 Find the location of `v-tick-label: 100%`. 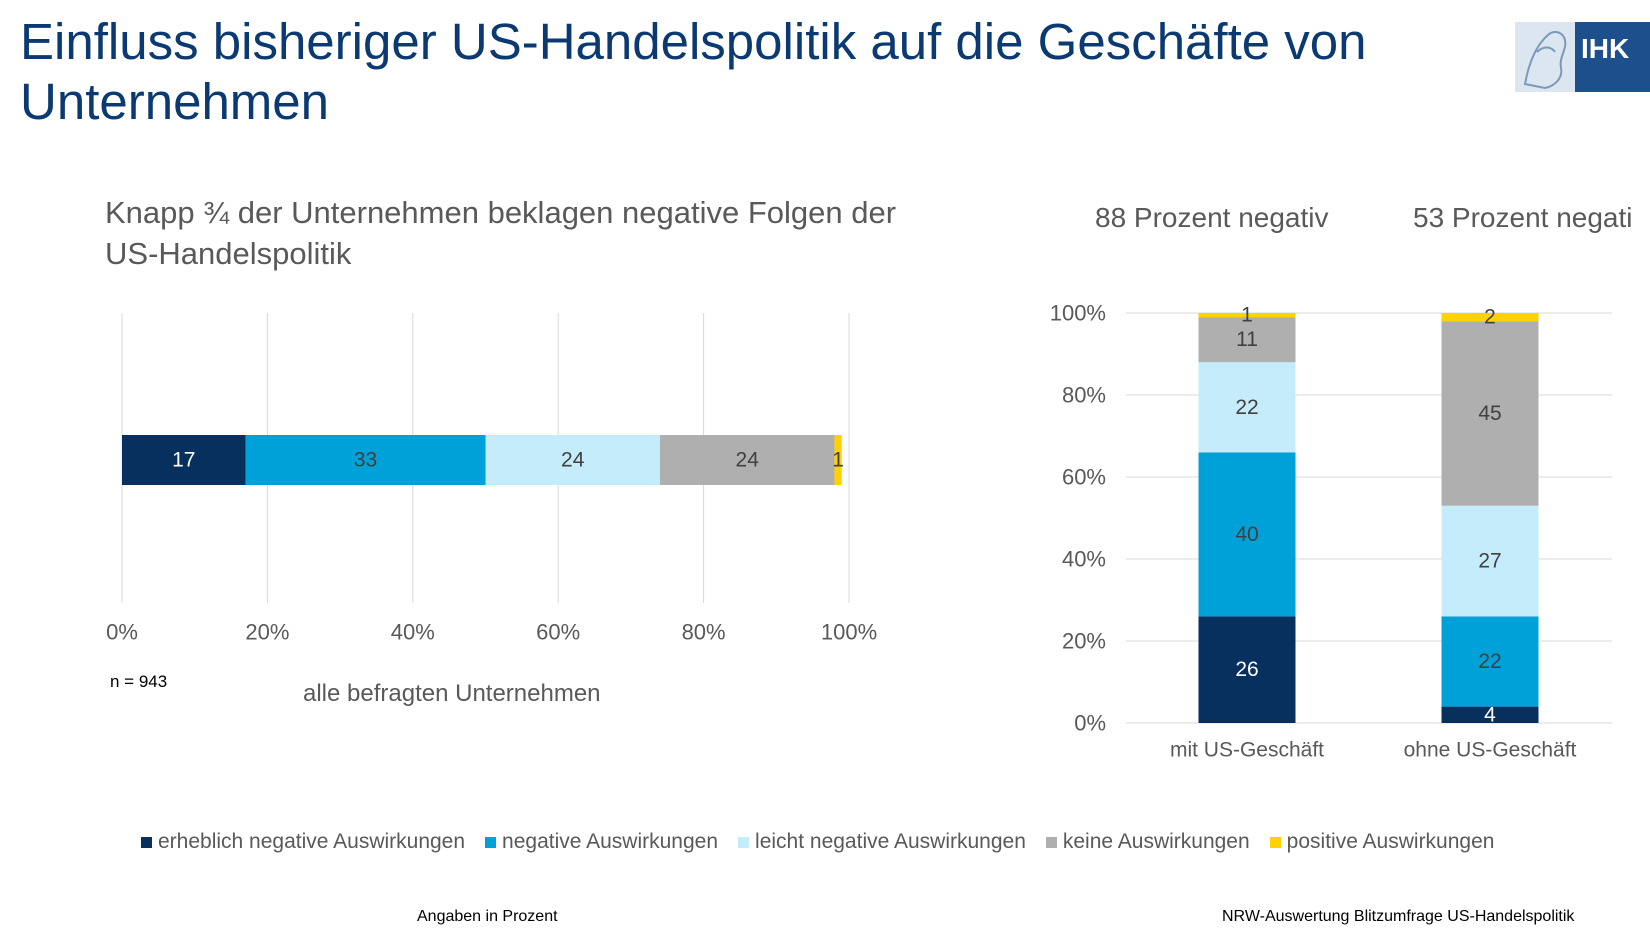

v-tick-label: 100% is located at coordinates (1078, 313).